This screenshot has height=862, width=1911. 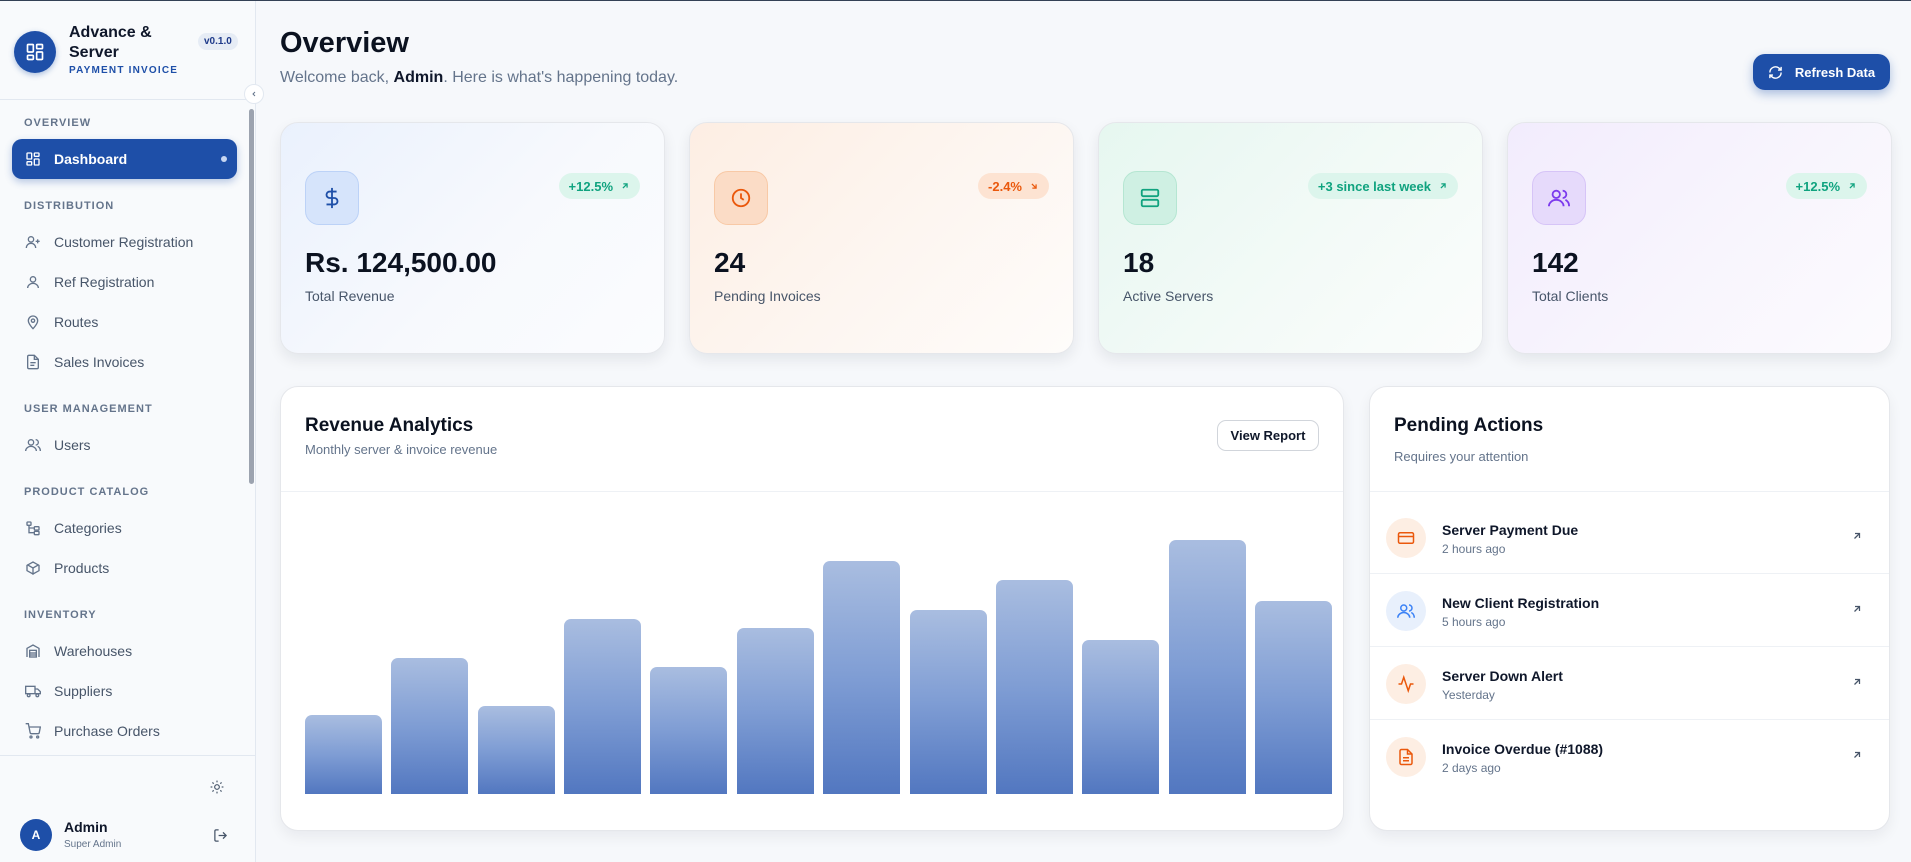 What do you see at coordinates (35, 52) in the screenshot?
I see `dashboard-grid-icon` at bounding box center [35, 52].